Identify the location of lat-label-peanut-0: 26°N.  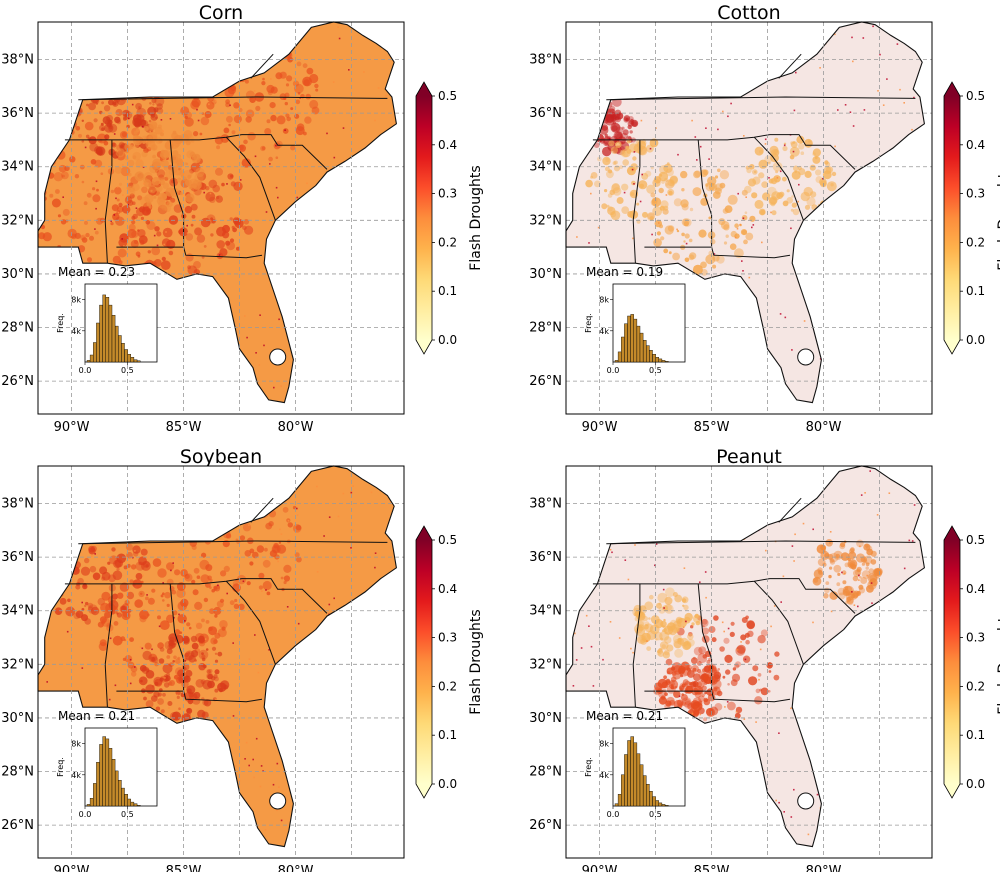
(545, 825).